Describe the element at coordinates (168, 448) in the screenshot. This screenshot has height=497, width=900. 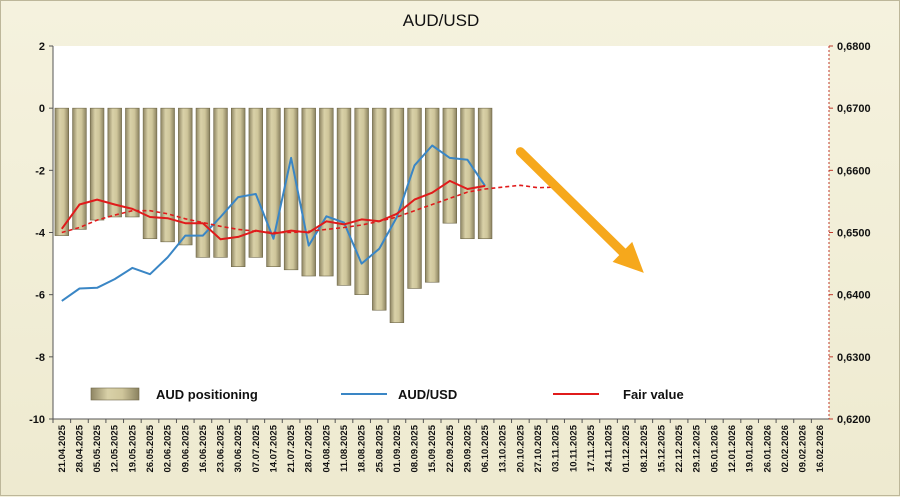
I see `x-tick-label: 02.06.2025` at that location.